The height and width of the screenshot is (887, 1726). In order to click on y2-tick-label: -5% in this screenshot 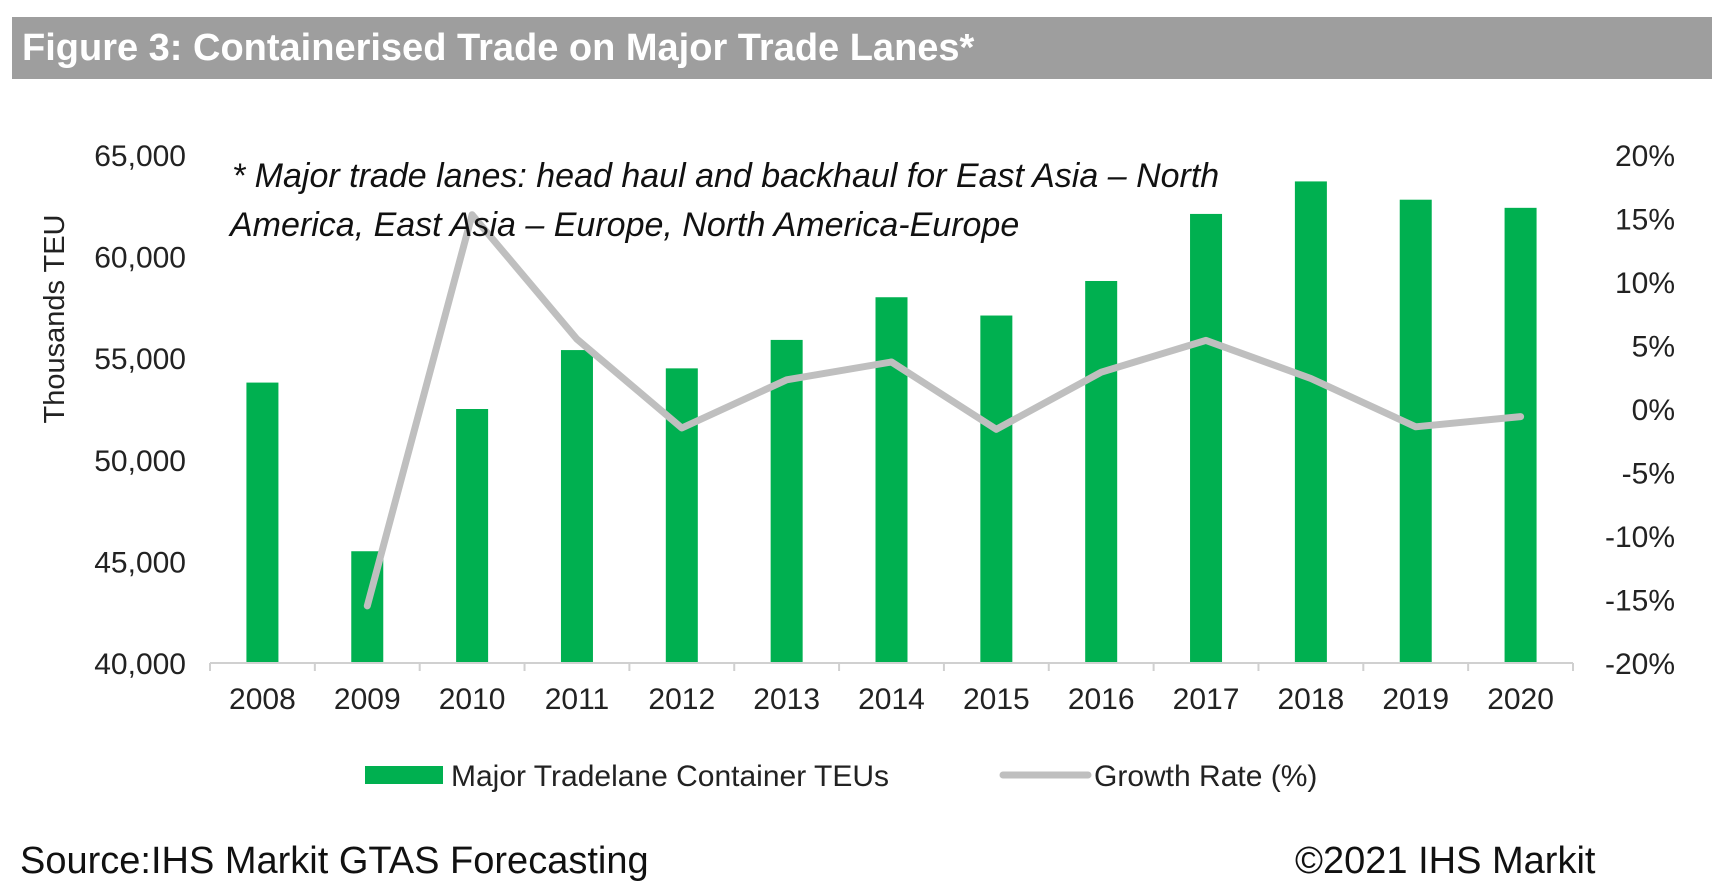, I will do `click(1648, 474)`.